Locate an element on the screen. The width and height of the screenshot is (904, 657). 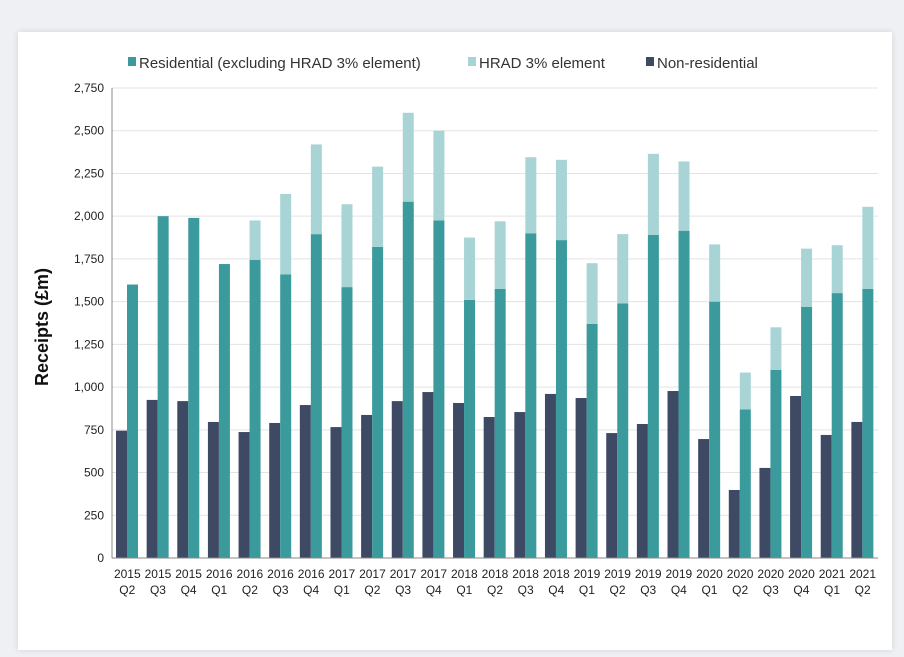
legend-swatch is located at coordinates (132, 61).